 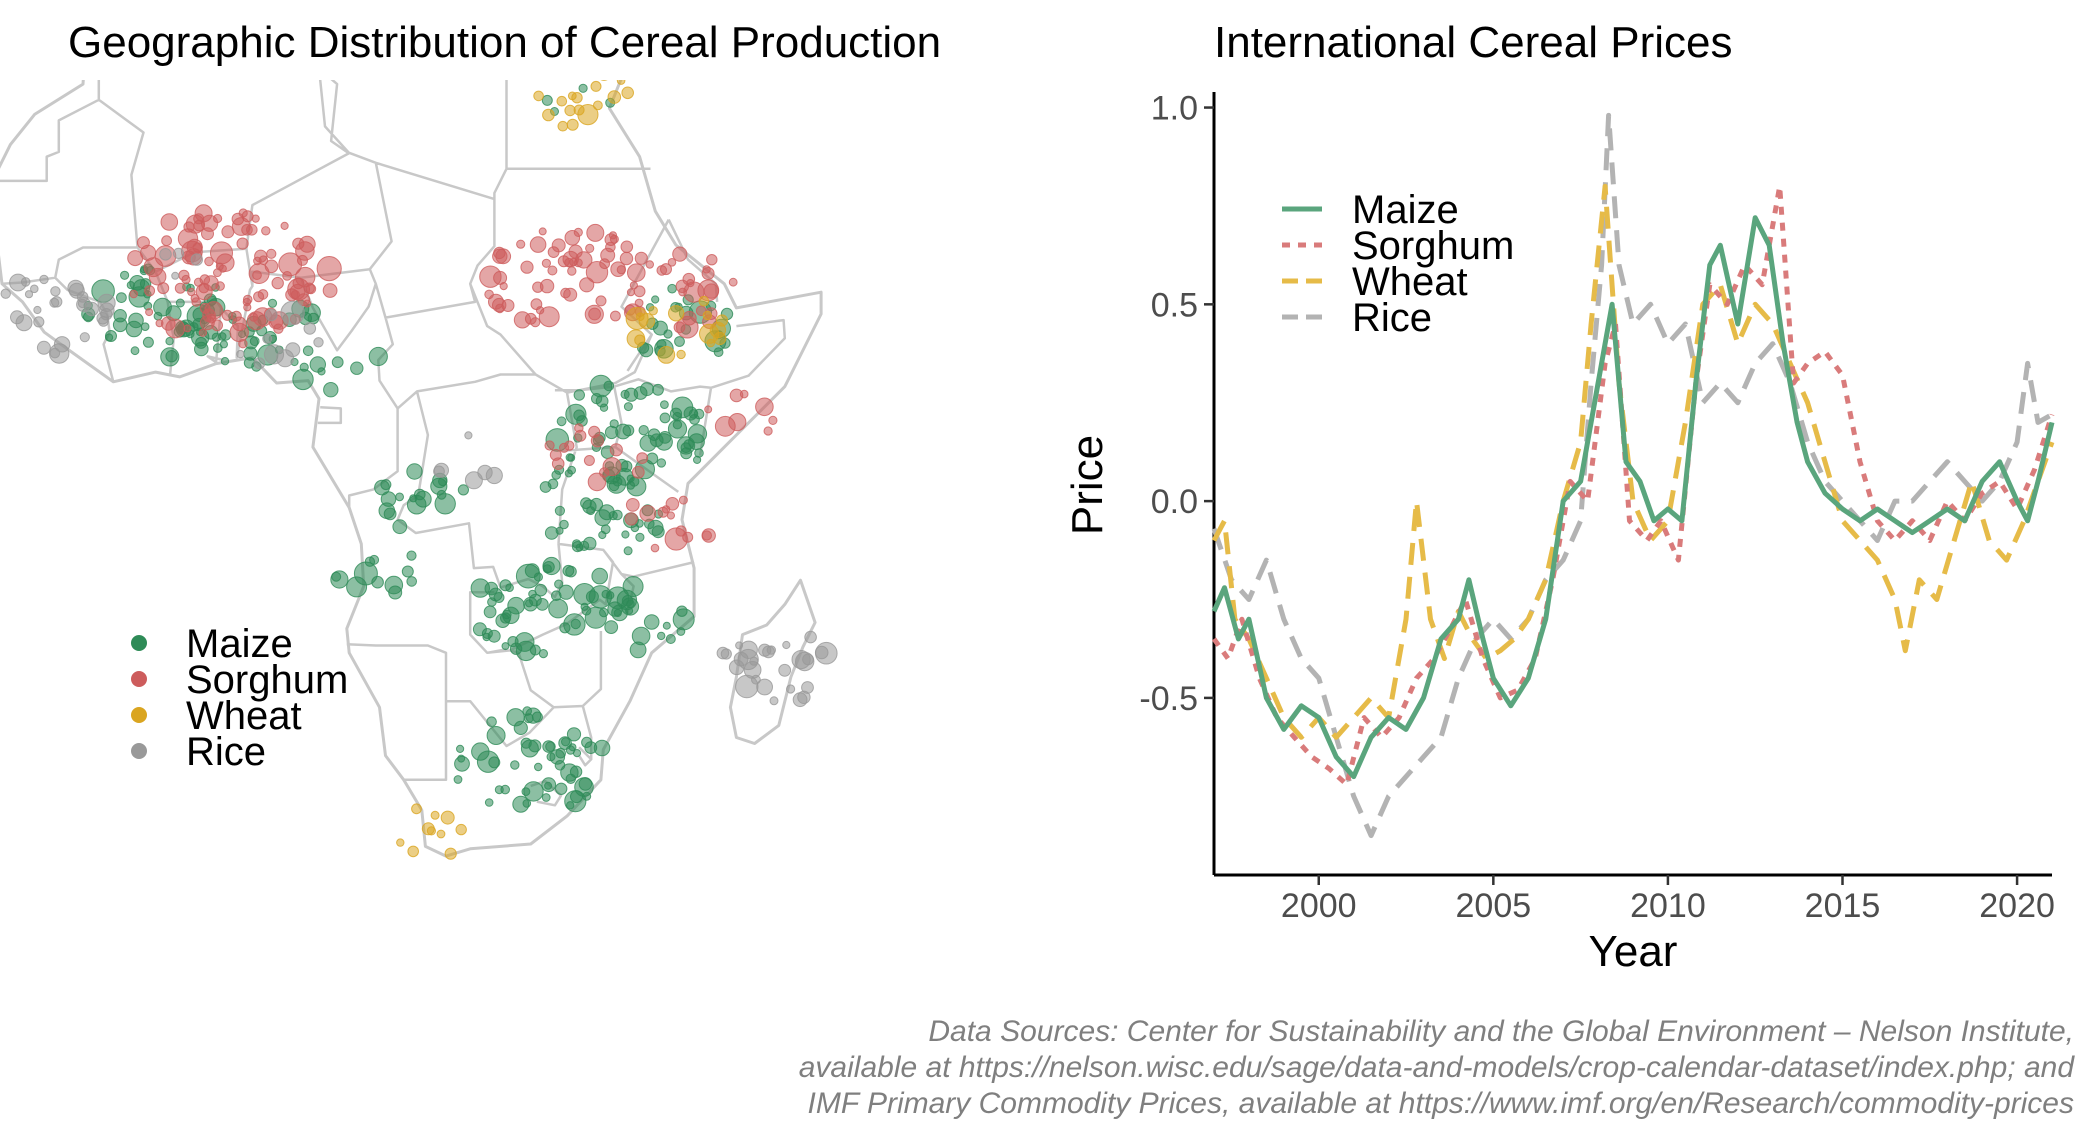 I want to click on x-tick-label: 2010, so click(x=1668, y=906).